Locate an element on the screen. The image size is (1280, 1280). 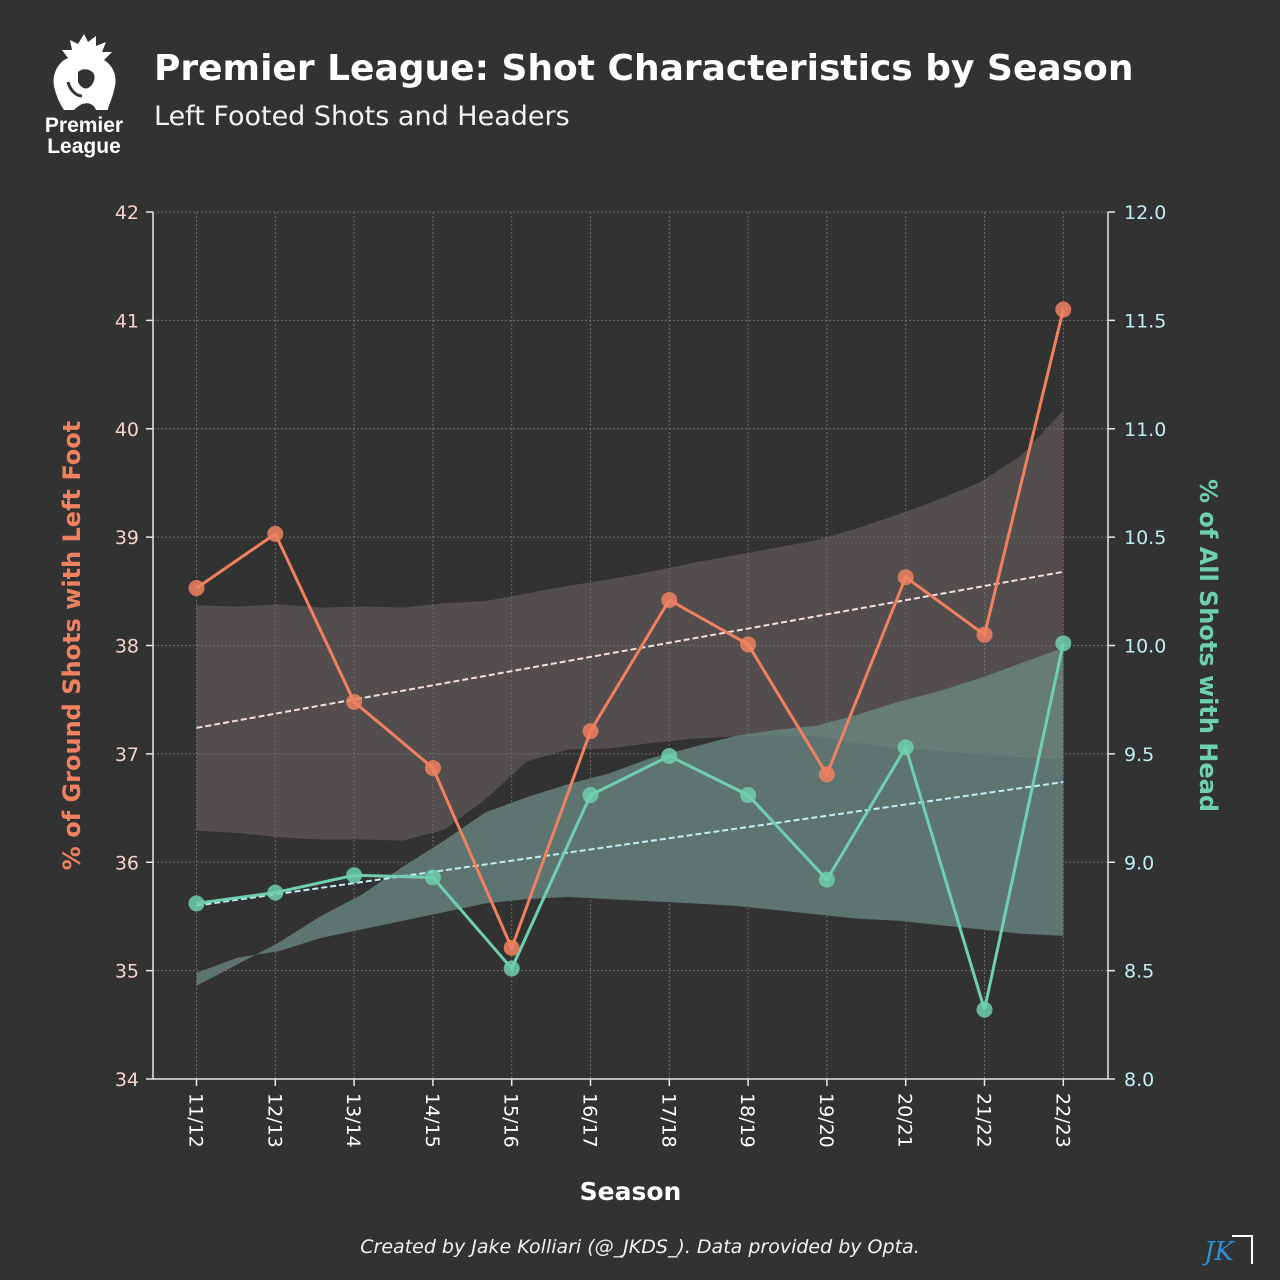
x-tick-label: 12/13 is located at coordinates (274, 1120).